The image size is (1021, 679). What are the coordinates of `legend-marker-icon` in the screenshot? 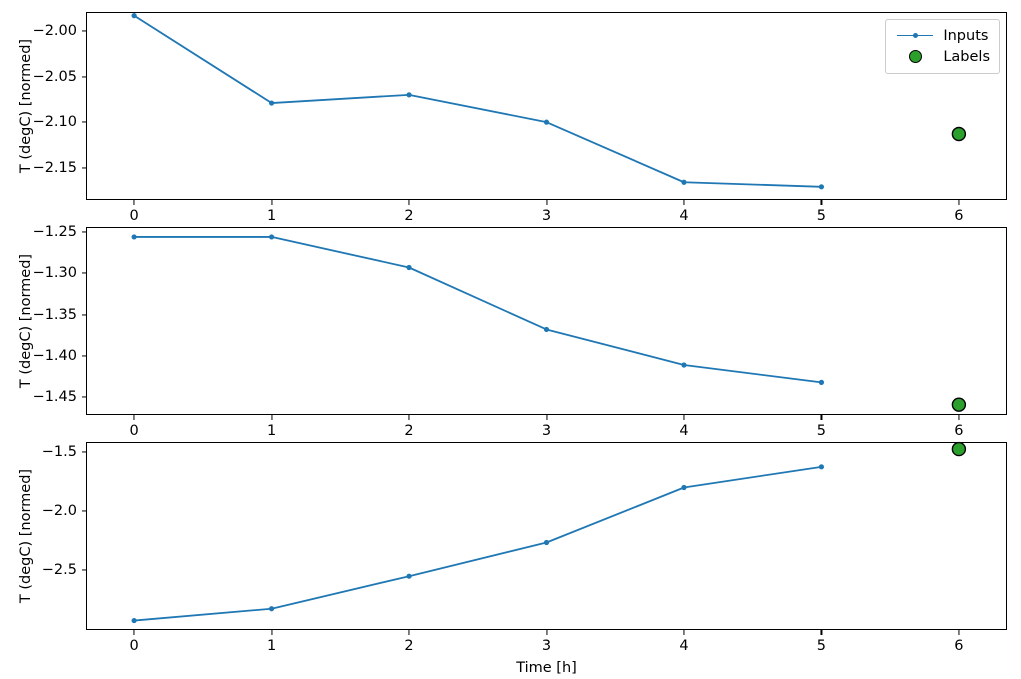 It's located at (915, 57).